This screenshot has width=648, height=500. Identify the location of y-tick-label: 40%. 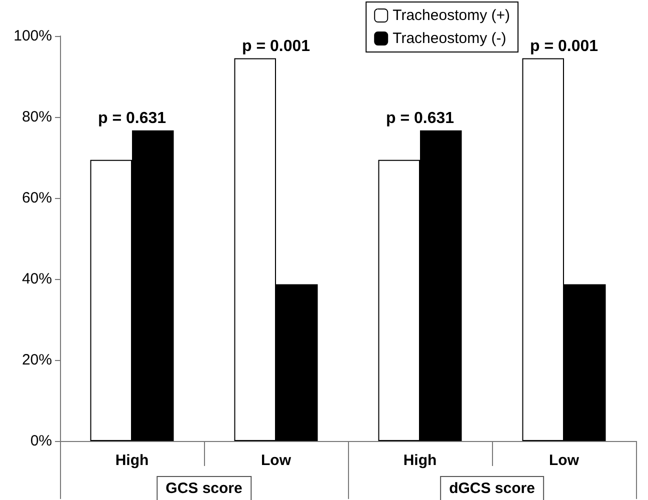
(37, 279).